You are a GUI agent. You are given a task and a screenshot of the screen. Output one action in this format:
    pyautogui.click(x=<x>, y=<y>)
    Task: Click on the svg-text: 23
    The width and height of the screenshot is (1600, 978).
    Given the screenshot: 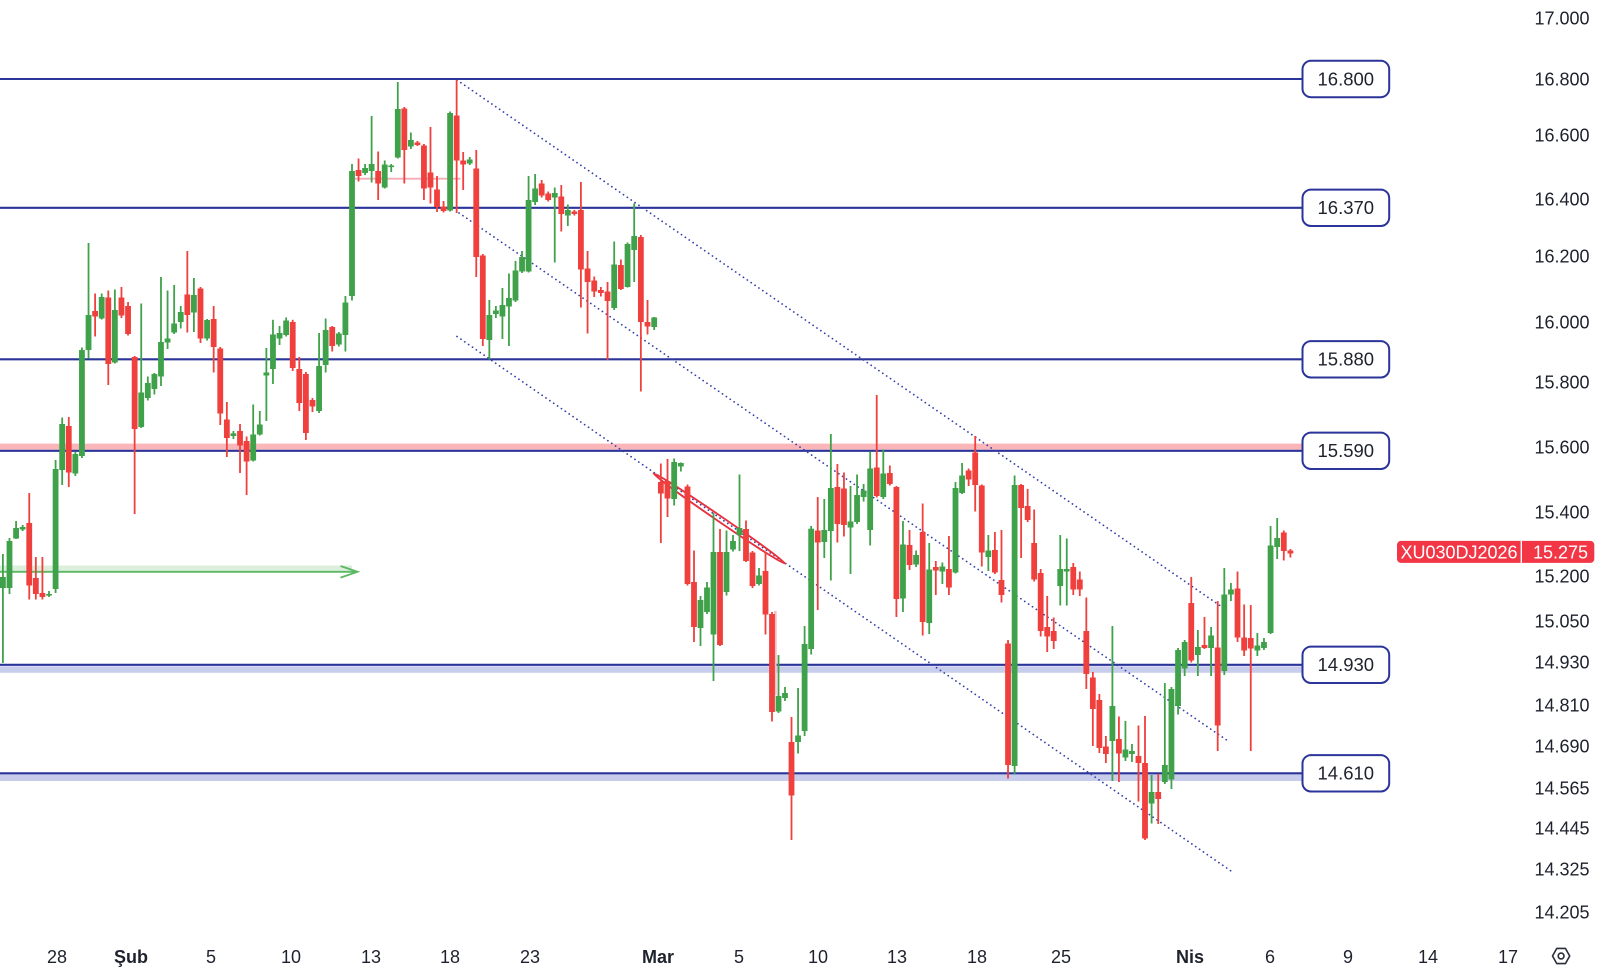 What is the action you would take?
    pyautogui.click(x=530, y=957)
    